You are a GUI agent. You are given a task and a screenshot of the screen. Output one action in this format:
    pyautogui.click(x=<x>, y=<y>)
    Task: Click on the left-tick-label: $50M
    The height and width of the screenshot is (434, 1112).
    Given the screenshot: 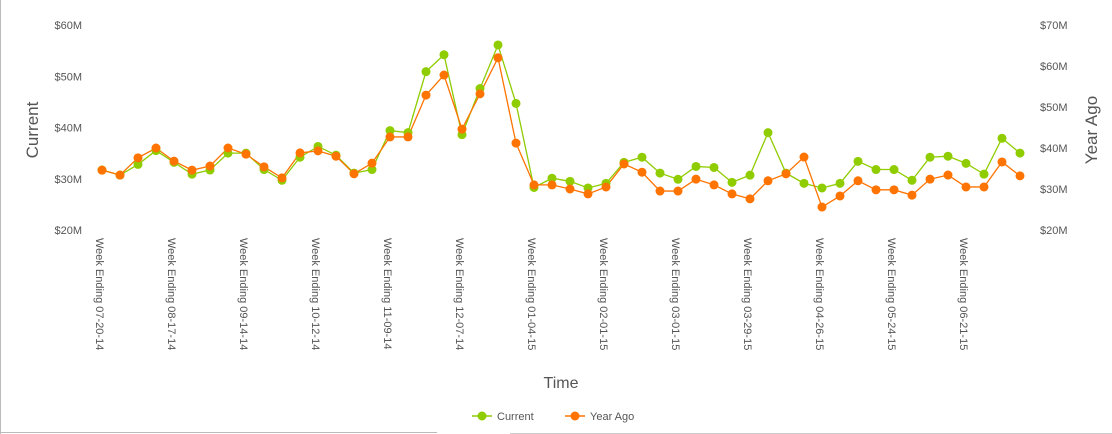 What is the action you would take?
    pyautogui.click(x=68, y=77)
    